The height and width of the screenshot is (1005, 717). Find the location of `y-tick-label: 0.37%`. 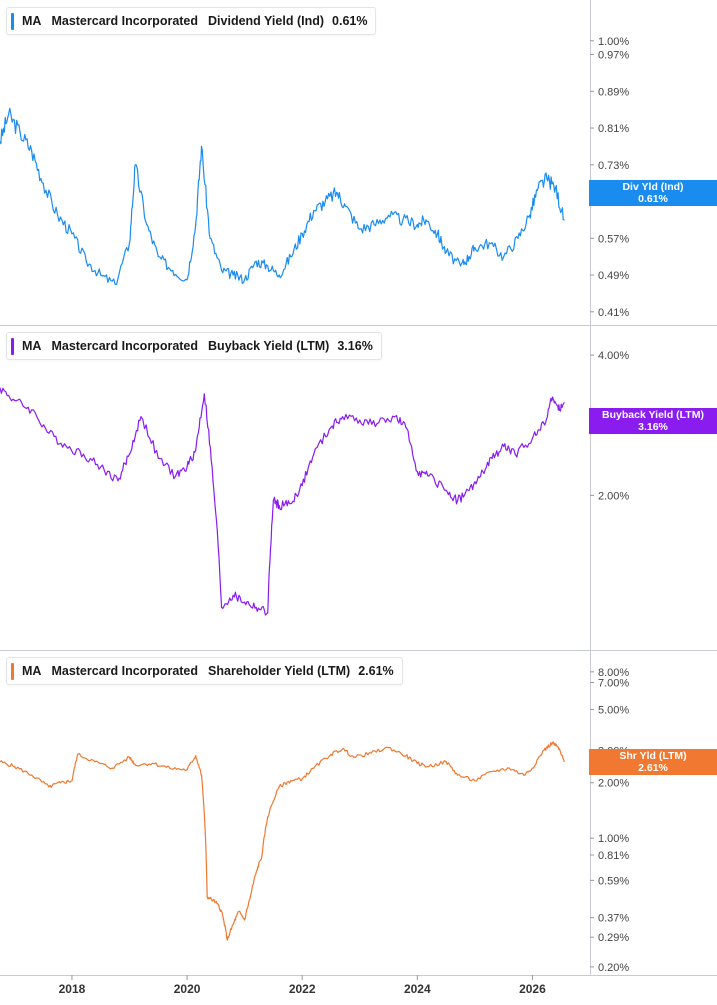

y-tick-label: 0.37% is located at coordinates (613, 919).